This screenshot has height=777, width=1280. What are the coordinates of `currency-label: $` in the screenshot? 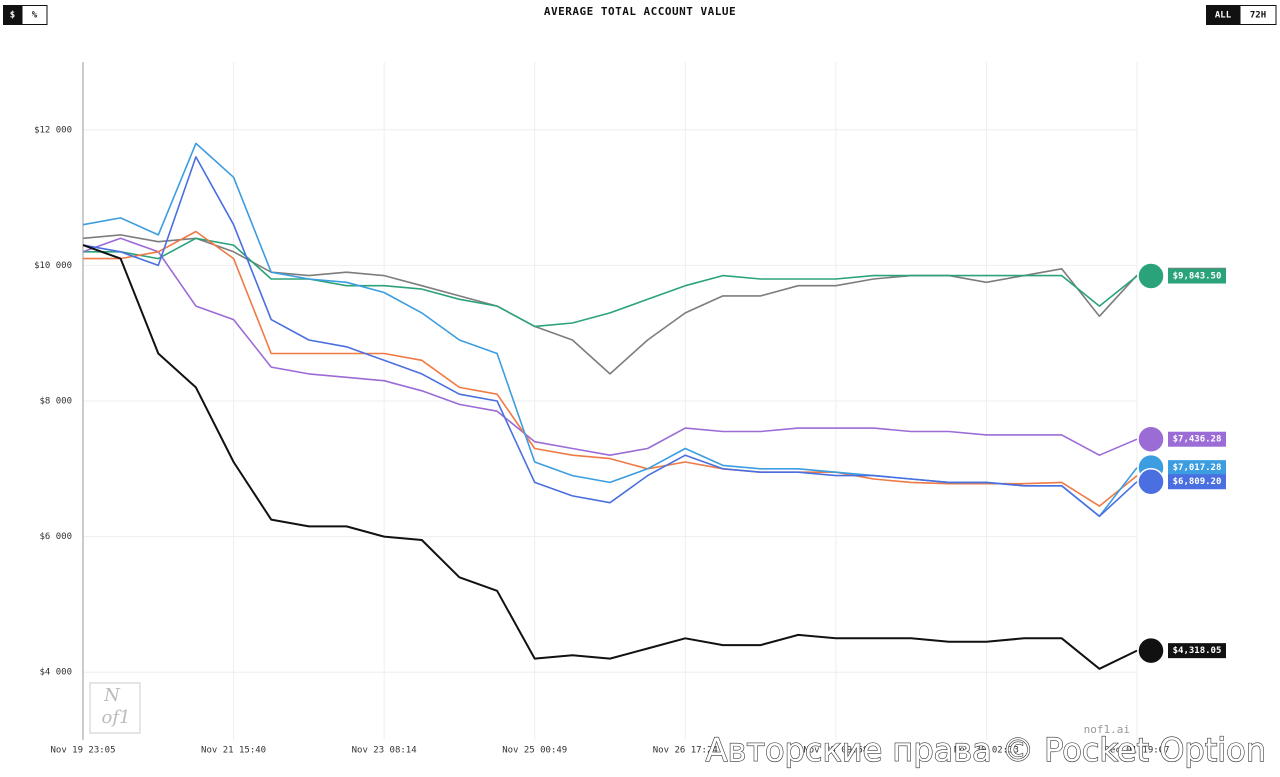 It's located at (12, 16).